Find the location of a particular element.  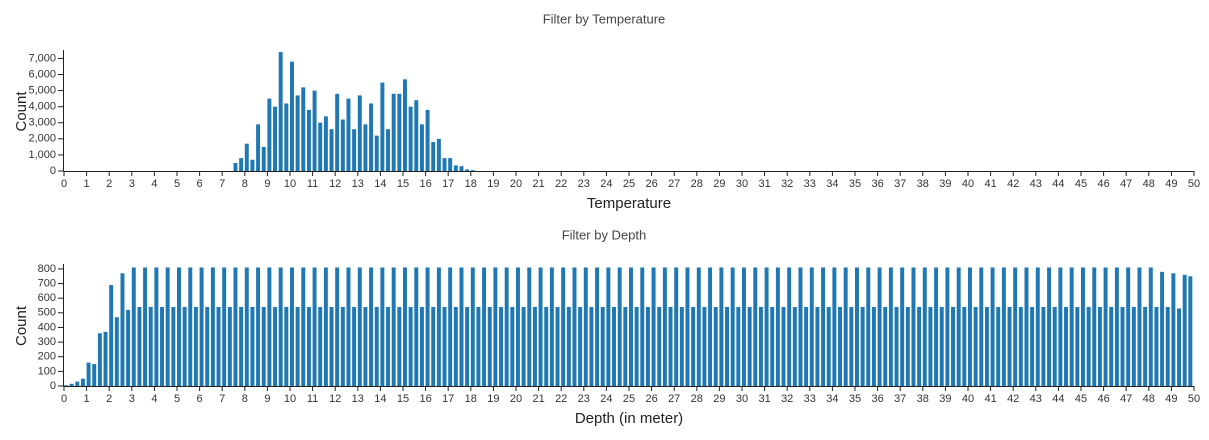

x-tick-label: 30 is located at coordinates (742, 184).